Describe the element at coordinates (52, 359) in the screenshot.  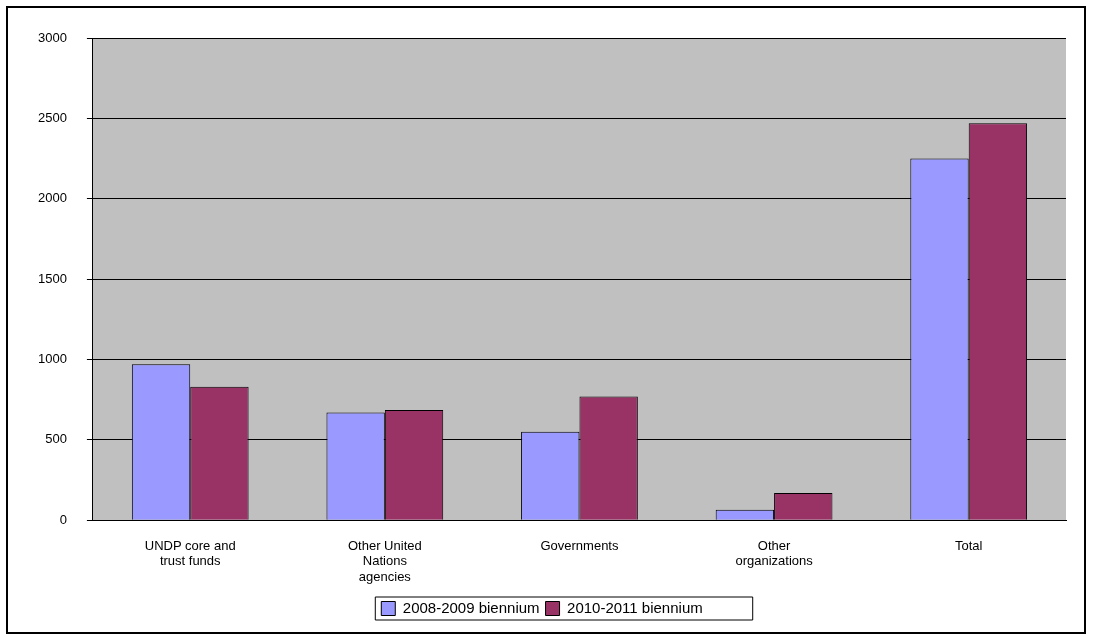
I see `y-tick-label: 1000` at that location.